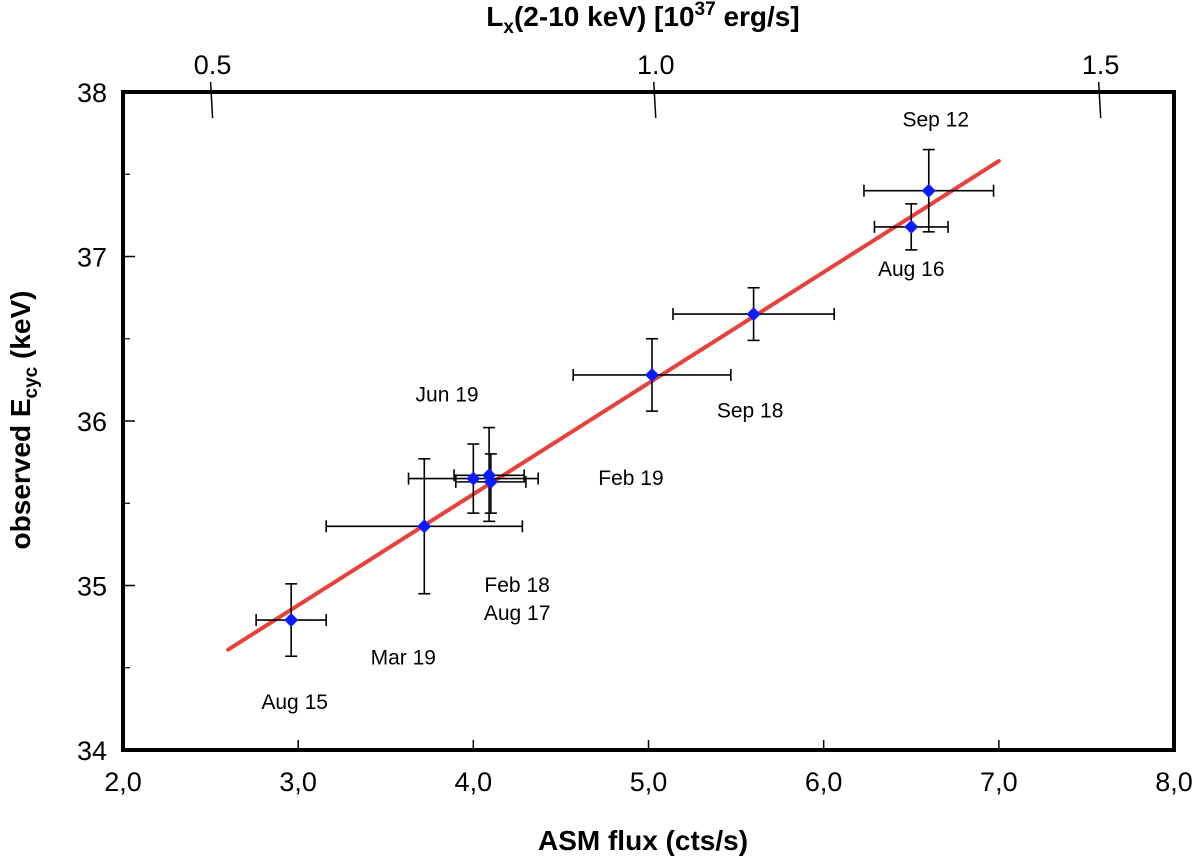 This screenshot has height=865, width=1200. I want to click on top-tick-label: 1.5, so click(1101, 65).